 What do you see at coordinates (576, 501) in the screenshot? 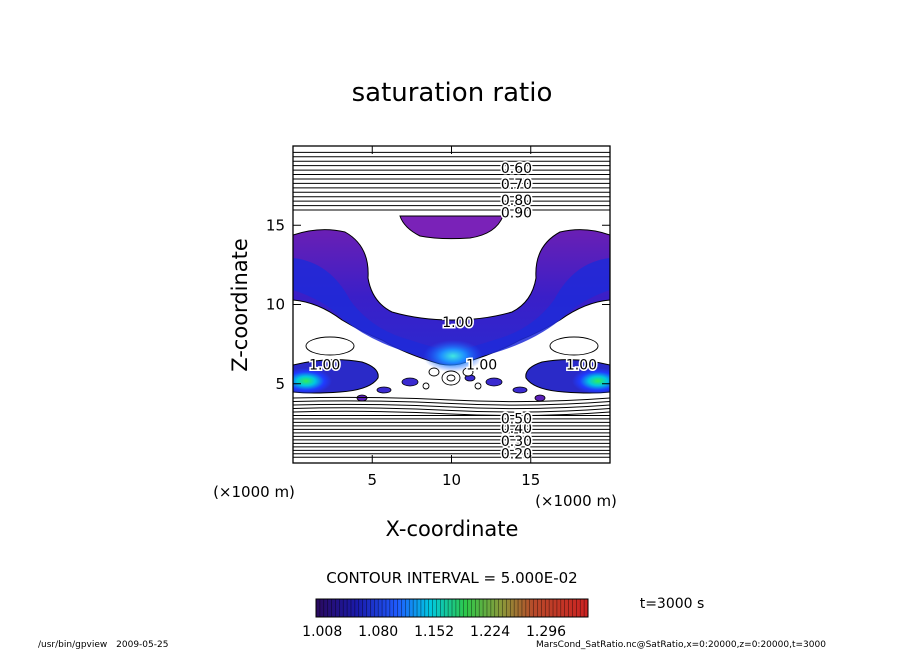
I see `x-axis-unit: (×1000 m)` at bounding box center [576, 501].